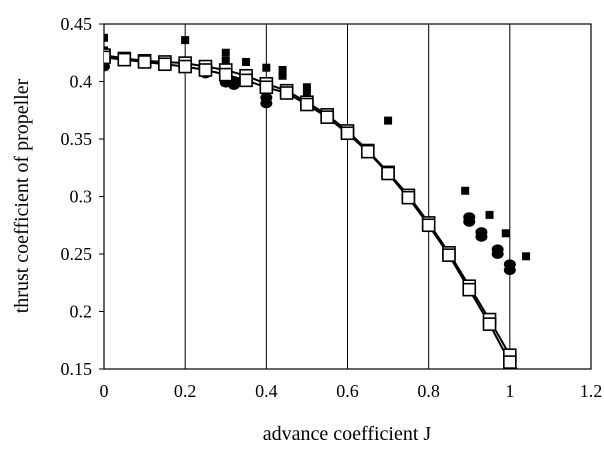 Image resolution: width=604 pixels, height=454 pixels. What do you see at coordinates (104, 391) in the screenshot?
I see `x-tick-label: 0` at bounding box center [104, 391].